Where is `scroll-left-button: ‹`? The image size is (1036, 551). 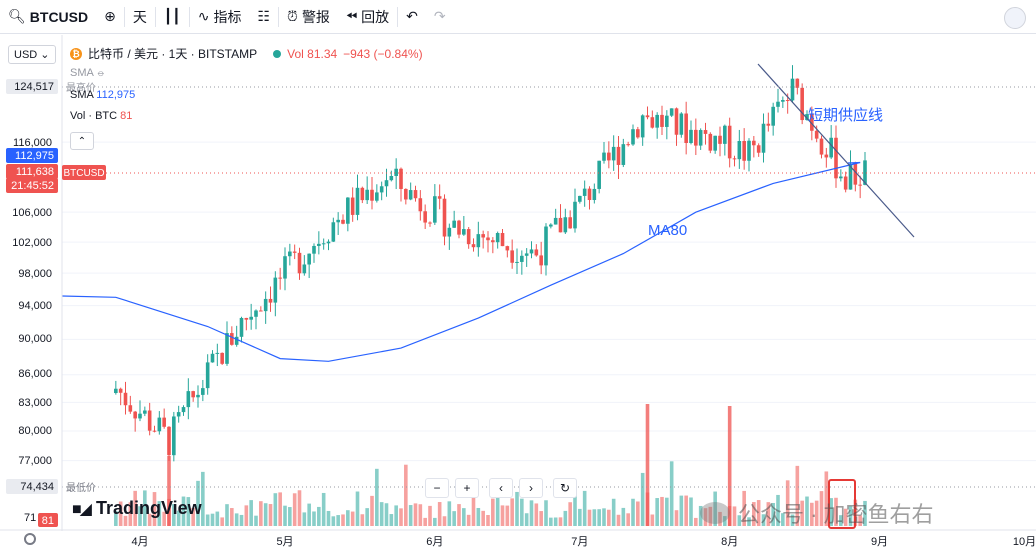
scroll-left-button: ‹ is located at coordinates (501, 488).